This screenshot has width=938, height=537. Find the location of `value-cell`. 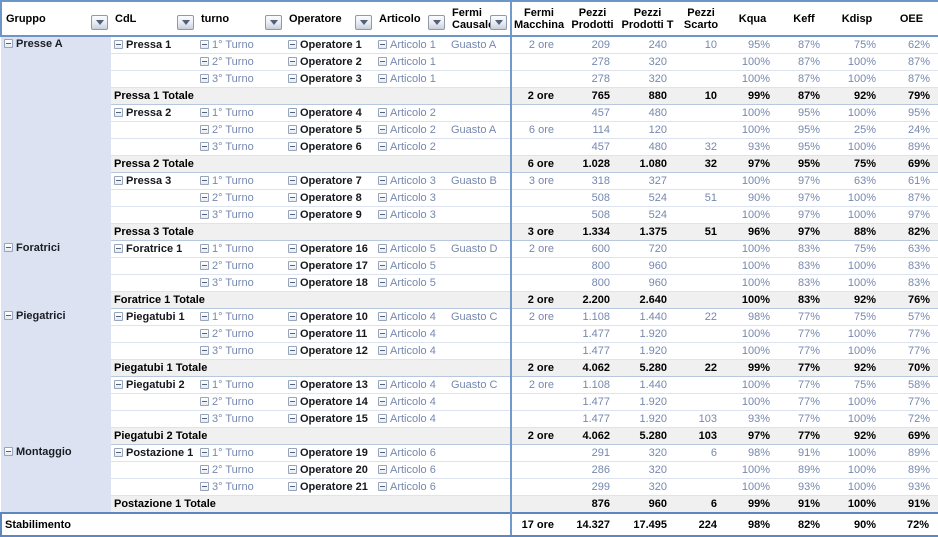

value-cell is located at coordinates (538, 487).